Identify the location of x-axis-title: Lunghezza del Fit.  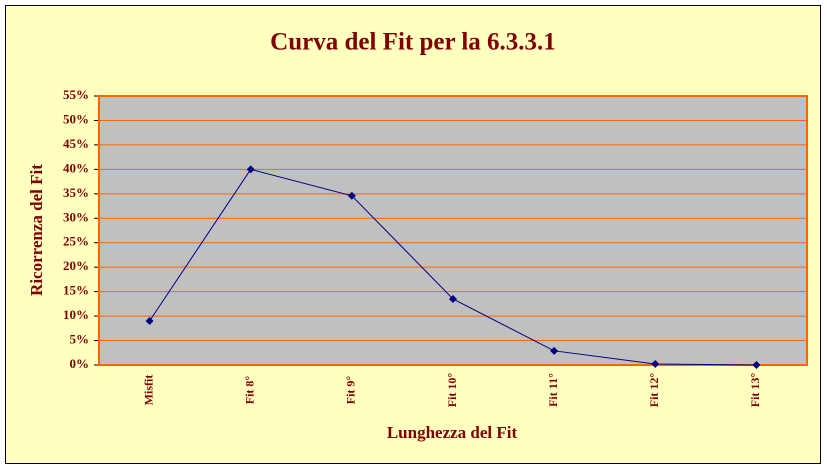
(452, 432).